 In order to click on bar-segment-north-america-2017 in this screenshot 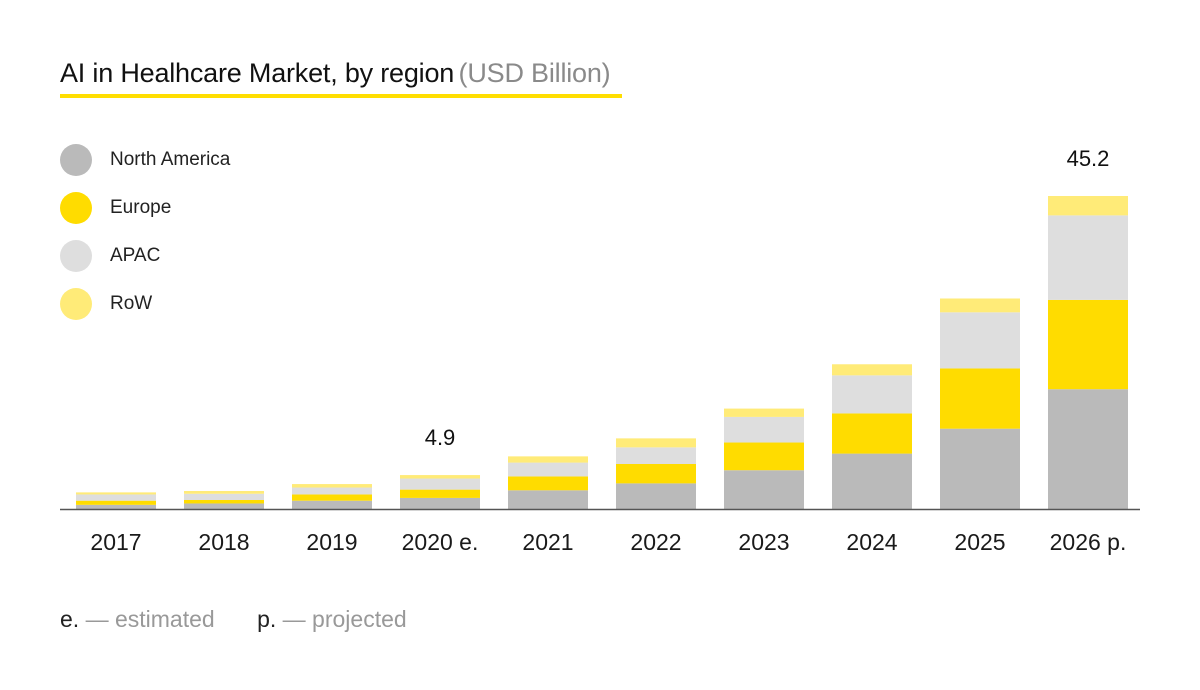, I will do `click(116, 506)`.